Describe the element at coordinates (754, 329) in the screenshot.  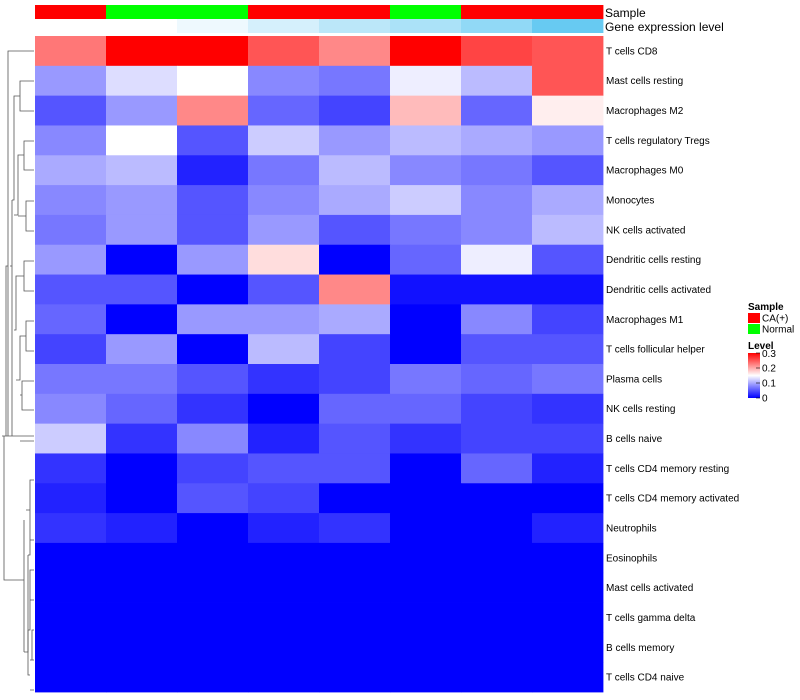
I see `legend-swatch` at that location.